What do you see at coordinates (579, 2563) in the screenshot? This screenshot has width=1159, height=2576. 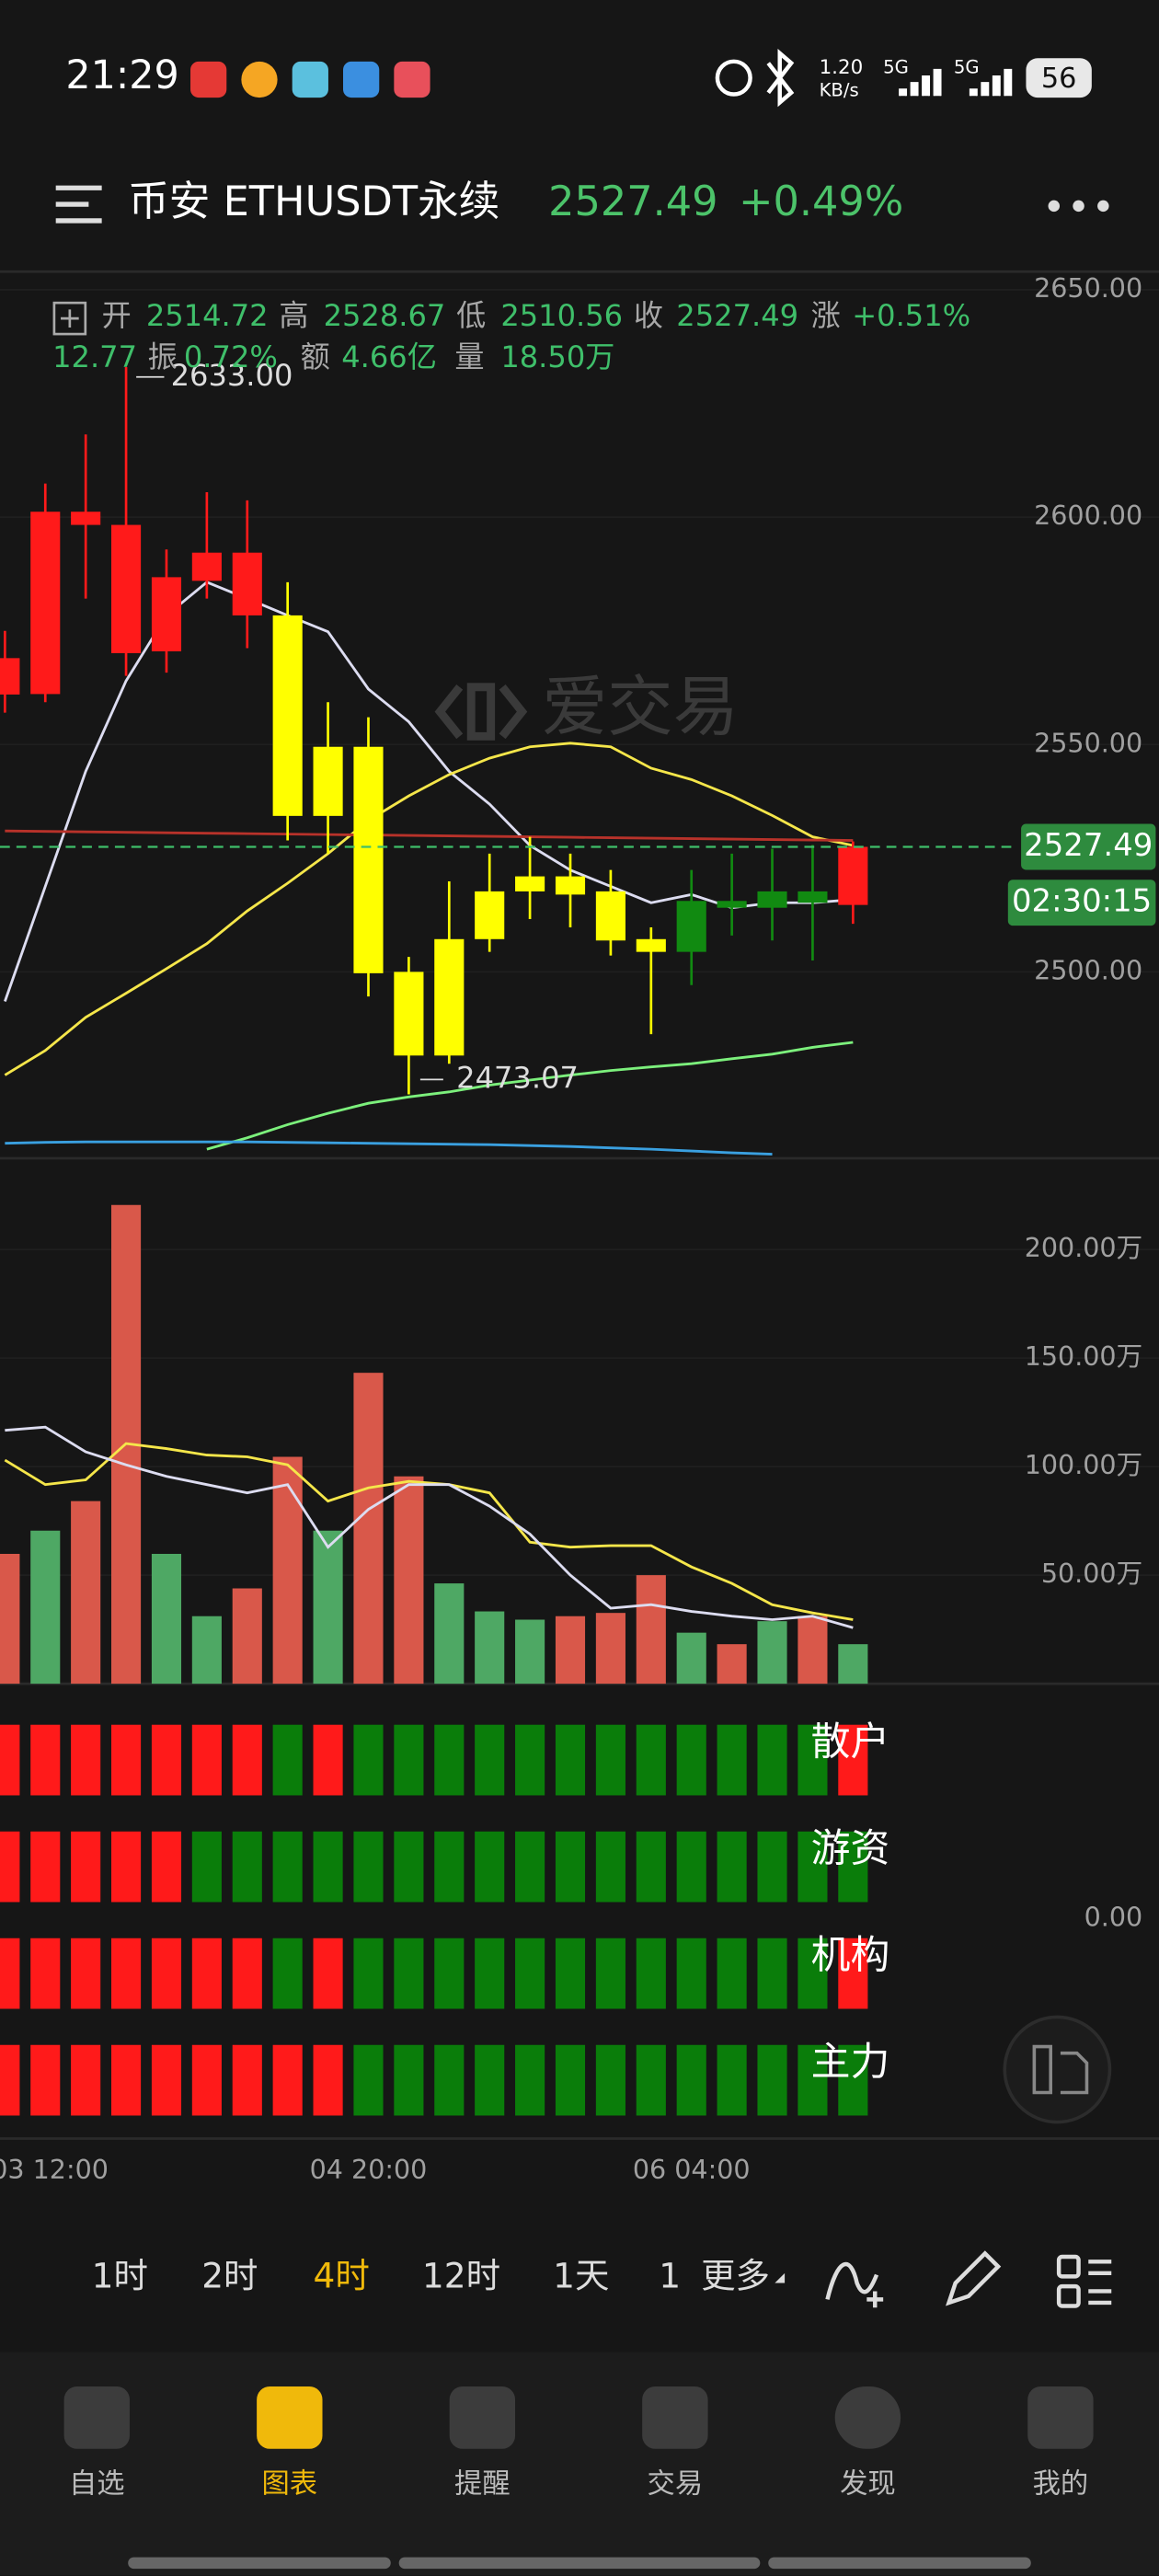 I see `home-indicator` at bounding box center [579, 2563].